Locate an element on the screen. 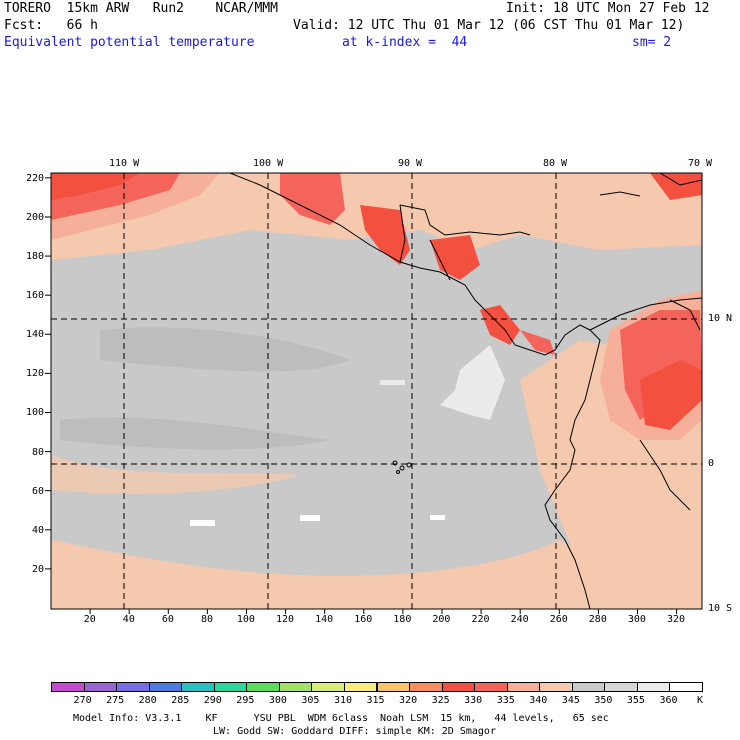  x-tick-label: 80 is located at coordinates (207, 619).